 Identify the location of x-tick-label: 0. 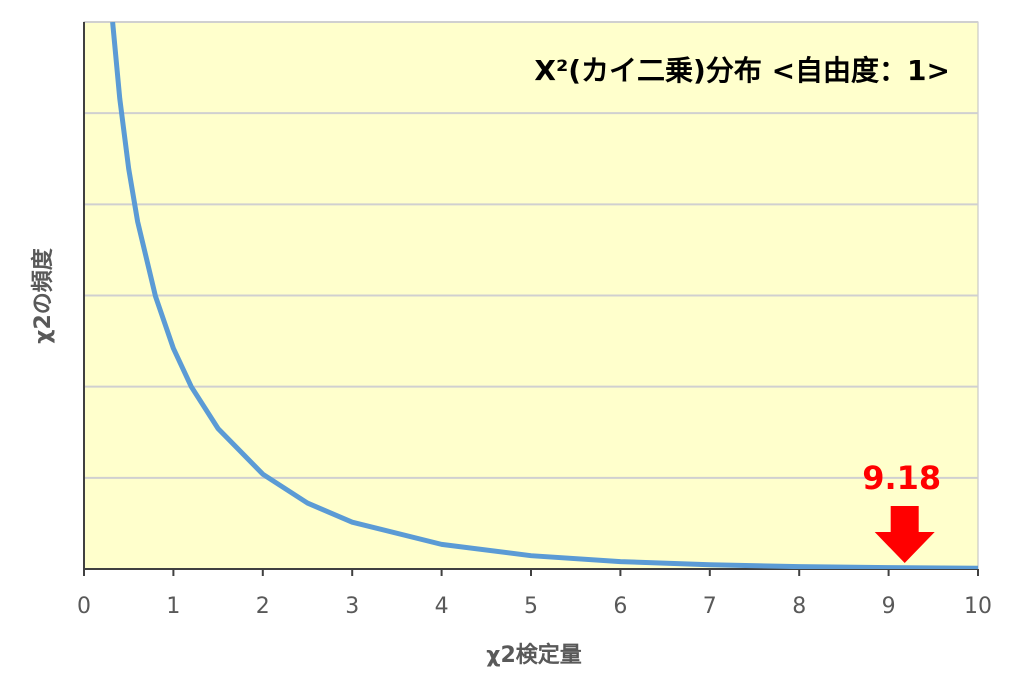
(84, 606).